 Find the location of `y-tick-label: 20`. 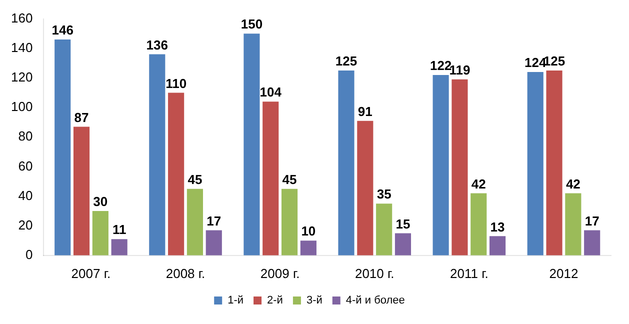

y-tick-label: 20 is located at coordinates (25, 224).